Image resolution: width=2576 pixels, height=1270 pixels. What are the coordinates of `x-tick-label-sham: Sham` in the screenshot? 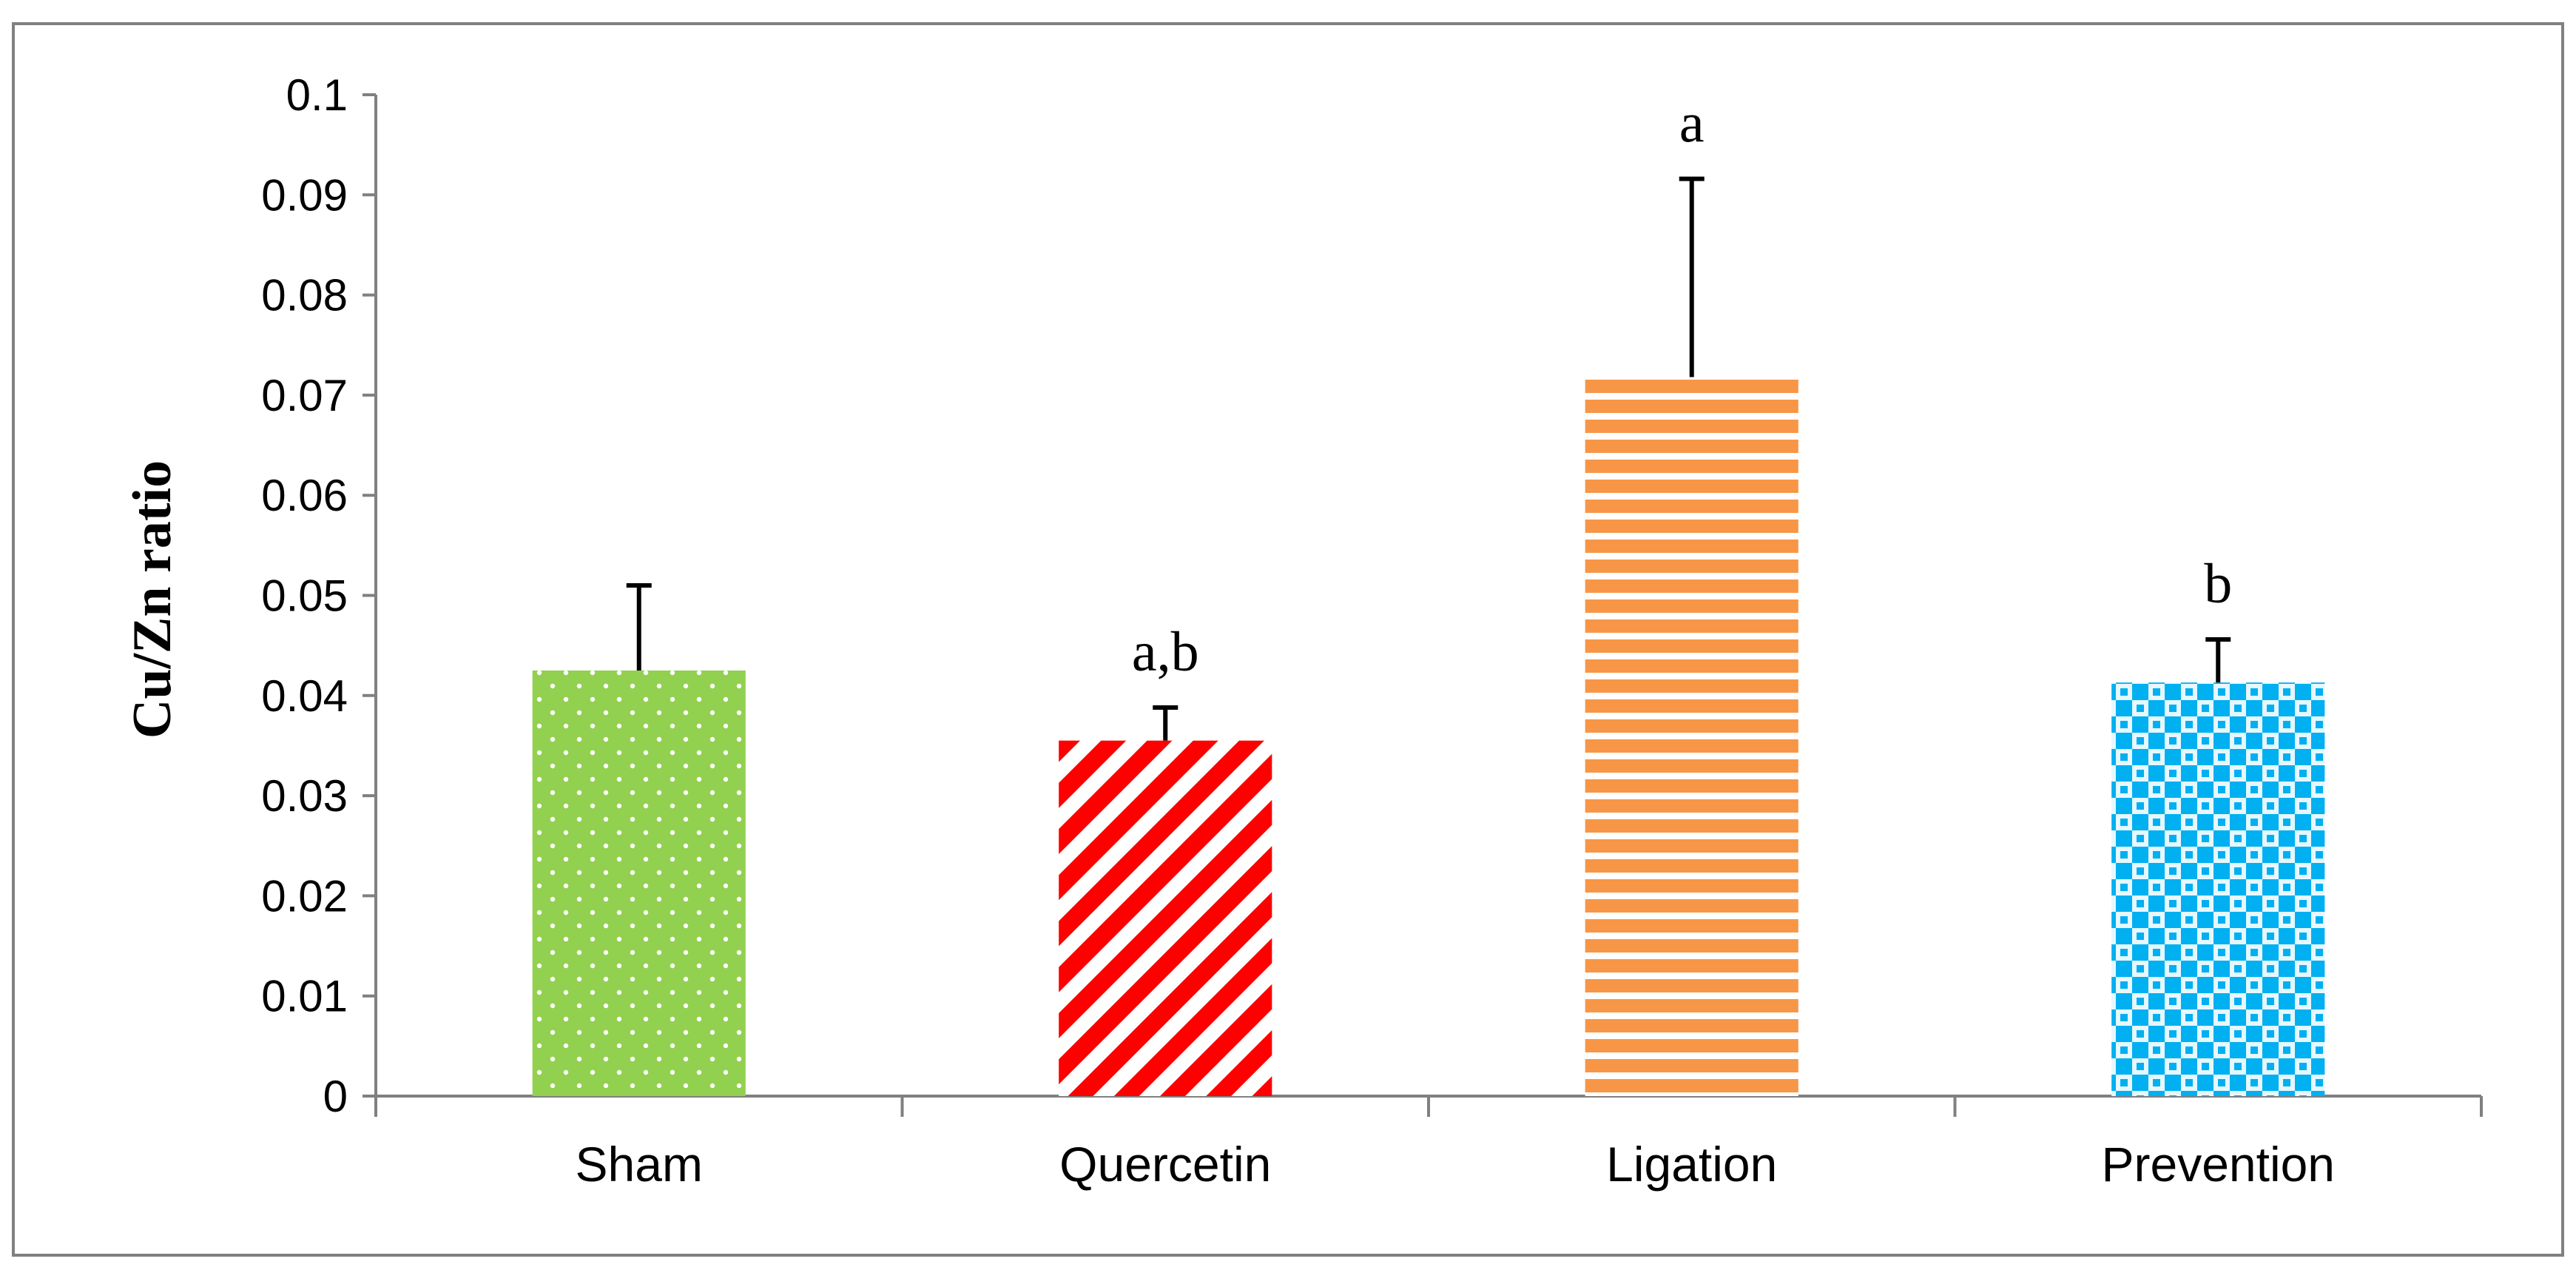 It's located at (639, 1164).